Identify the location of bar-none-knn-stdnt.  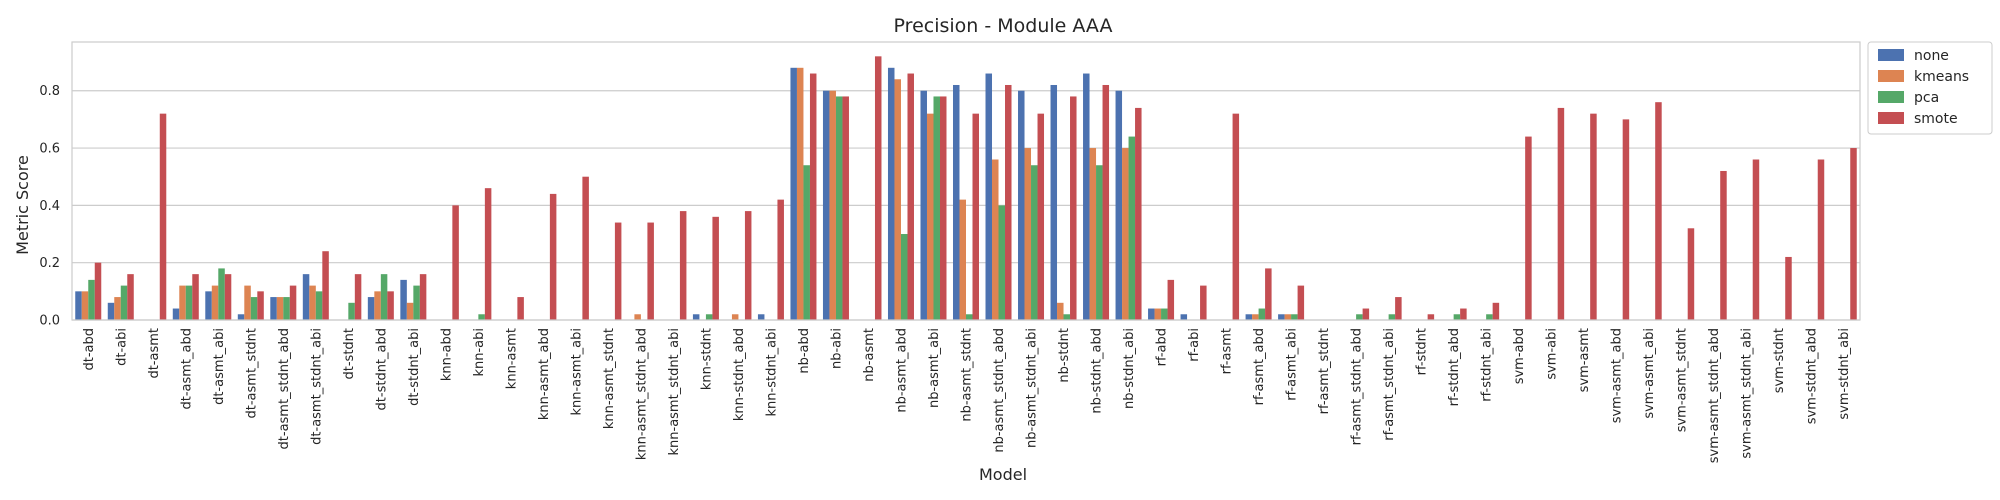
(696, 317).